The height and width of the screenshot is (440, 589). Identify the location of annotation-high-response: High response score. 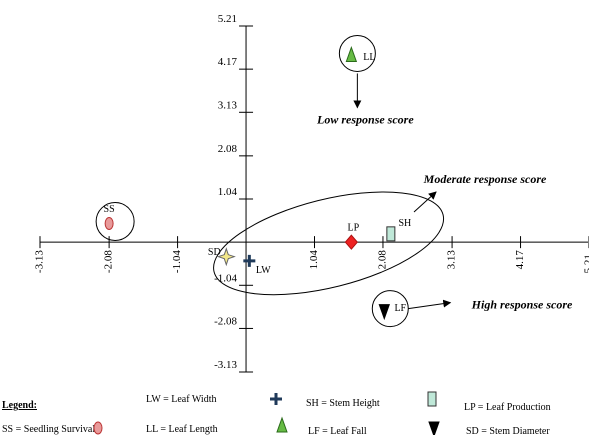
(522, 305).